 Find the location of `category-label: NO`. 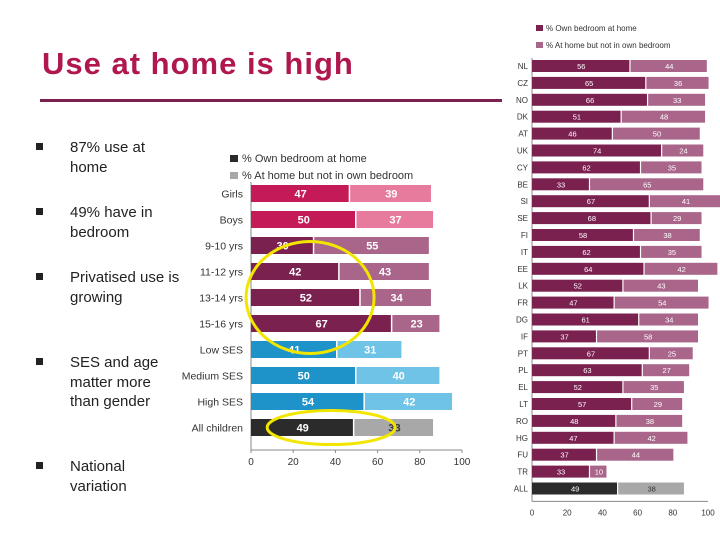

category-label: NO is located at coordinates (522, 100).